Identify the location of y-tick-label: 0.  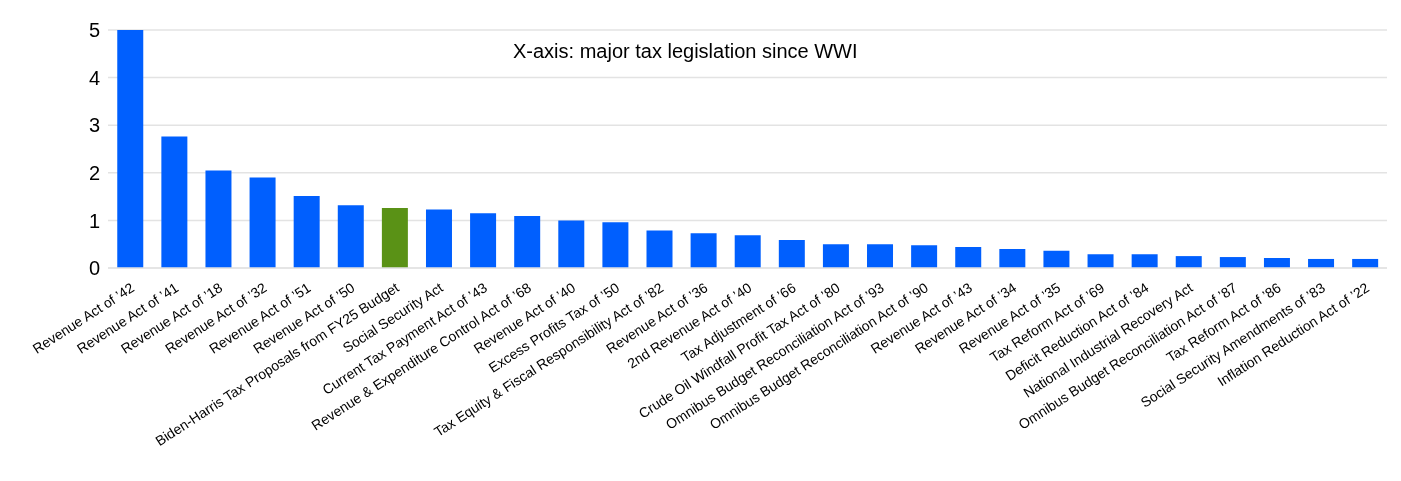
(94, 268).